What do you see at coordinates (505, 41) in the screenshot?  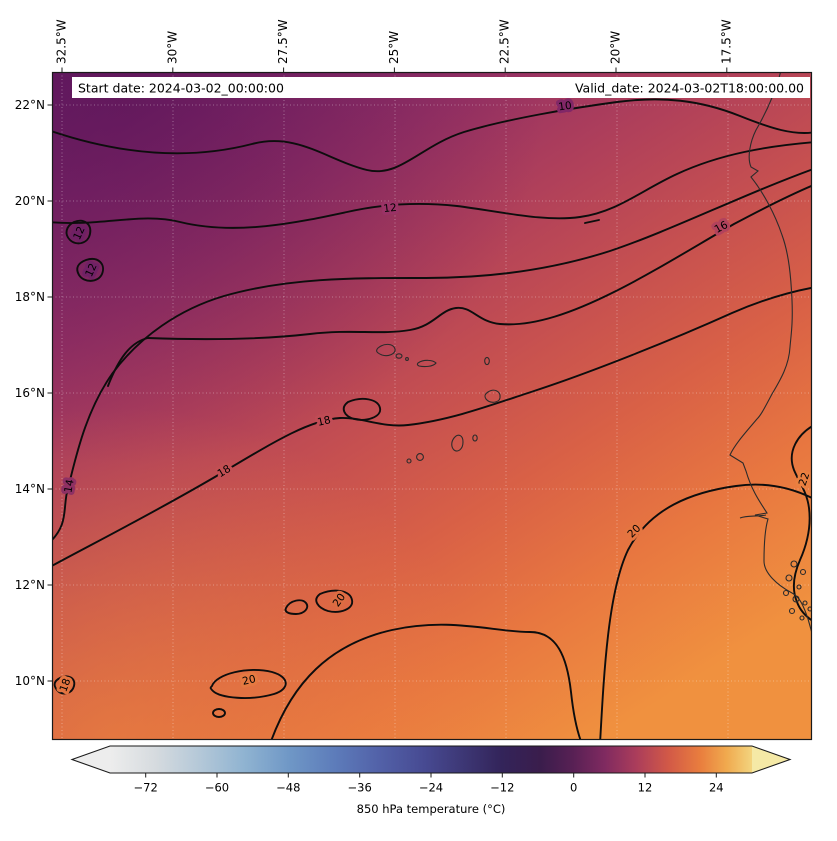 I see `x-tick-label: 22.5°W` at bounding box center [505, 41].